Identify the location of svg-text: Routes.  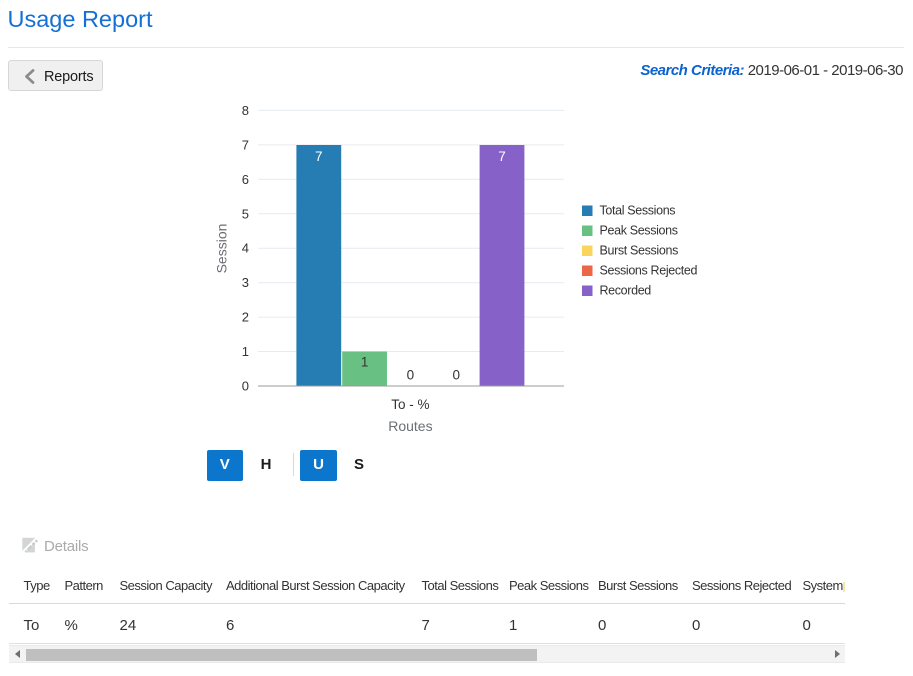
(410, 426).